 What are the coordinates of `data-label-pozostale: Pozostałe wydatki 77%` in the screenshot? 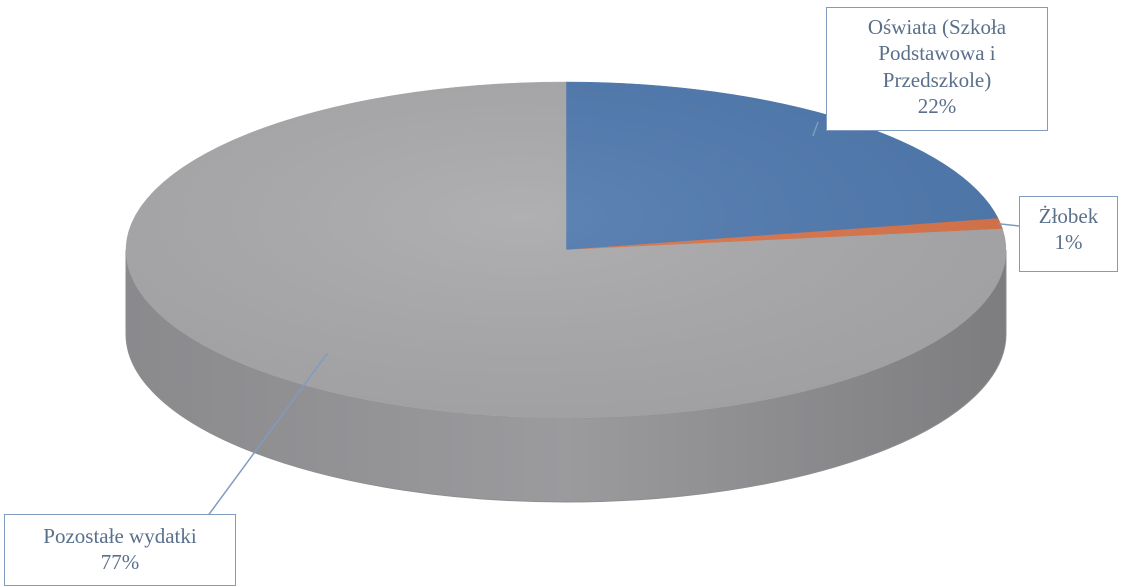 It's located at (120, 550).